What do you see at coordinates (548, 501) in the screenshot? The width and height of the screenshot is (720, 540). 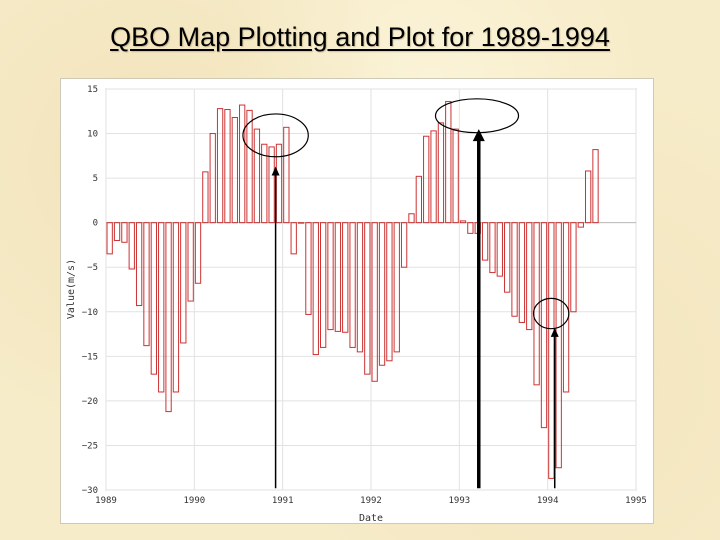 I see `x-tick-label: 1994` at bounding box center [548, 501].